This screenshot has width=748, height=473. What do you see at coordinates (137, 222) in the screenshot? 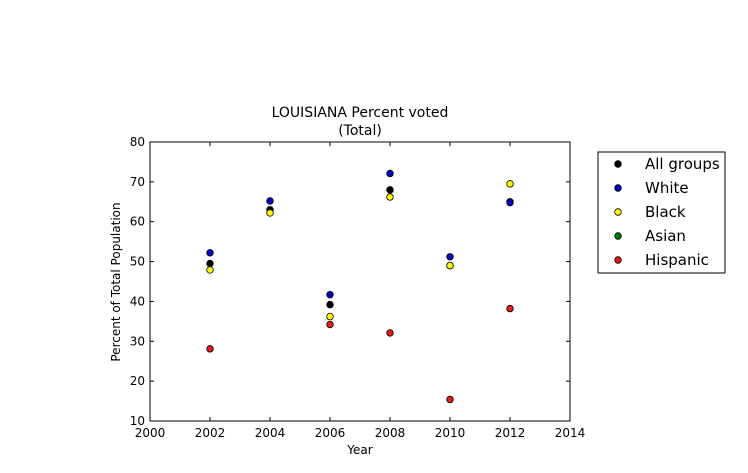
I see `y-tick-label: 60` at bounding box center [137, 222].